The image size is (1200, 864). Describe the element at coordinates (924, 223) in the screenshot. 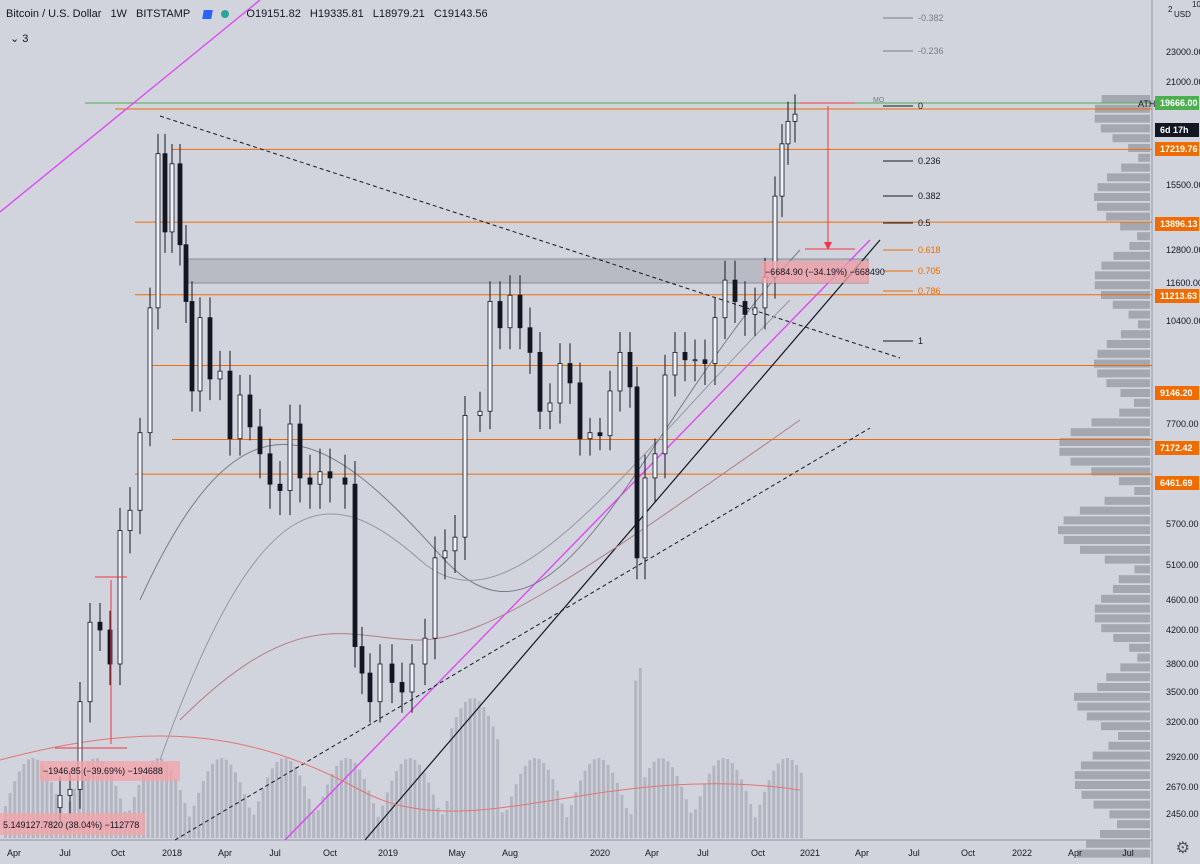

I see `fib-level-label: 0.5` at that location.